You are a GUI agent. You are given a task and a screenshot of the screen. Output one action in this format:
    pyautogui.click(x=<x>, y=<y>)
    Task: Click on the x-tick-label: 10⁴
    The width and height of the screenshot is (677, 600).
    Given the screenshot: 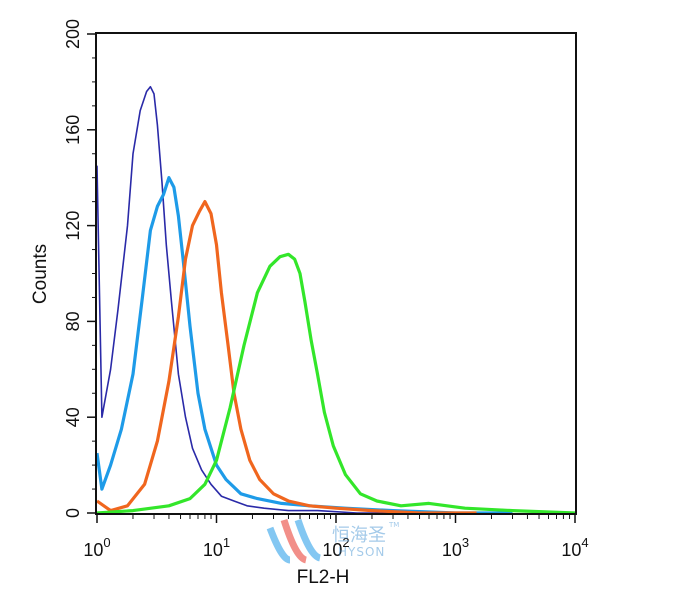 What is the action you would take?
    pyautogui.click(x=574, y=547)
    